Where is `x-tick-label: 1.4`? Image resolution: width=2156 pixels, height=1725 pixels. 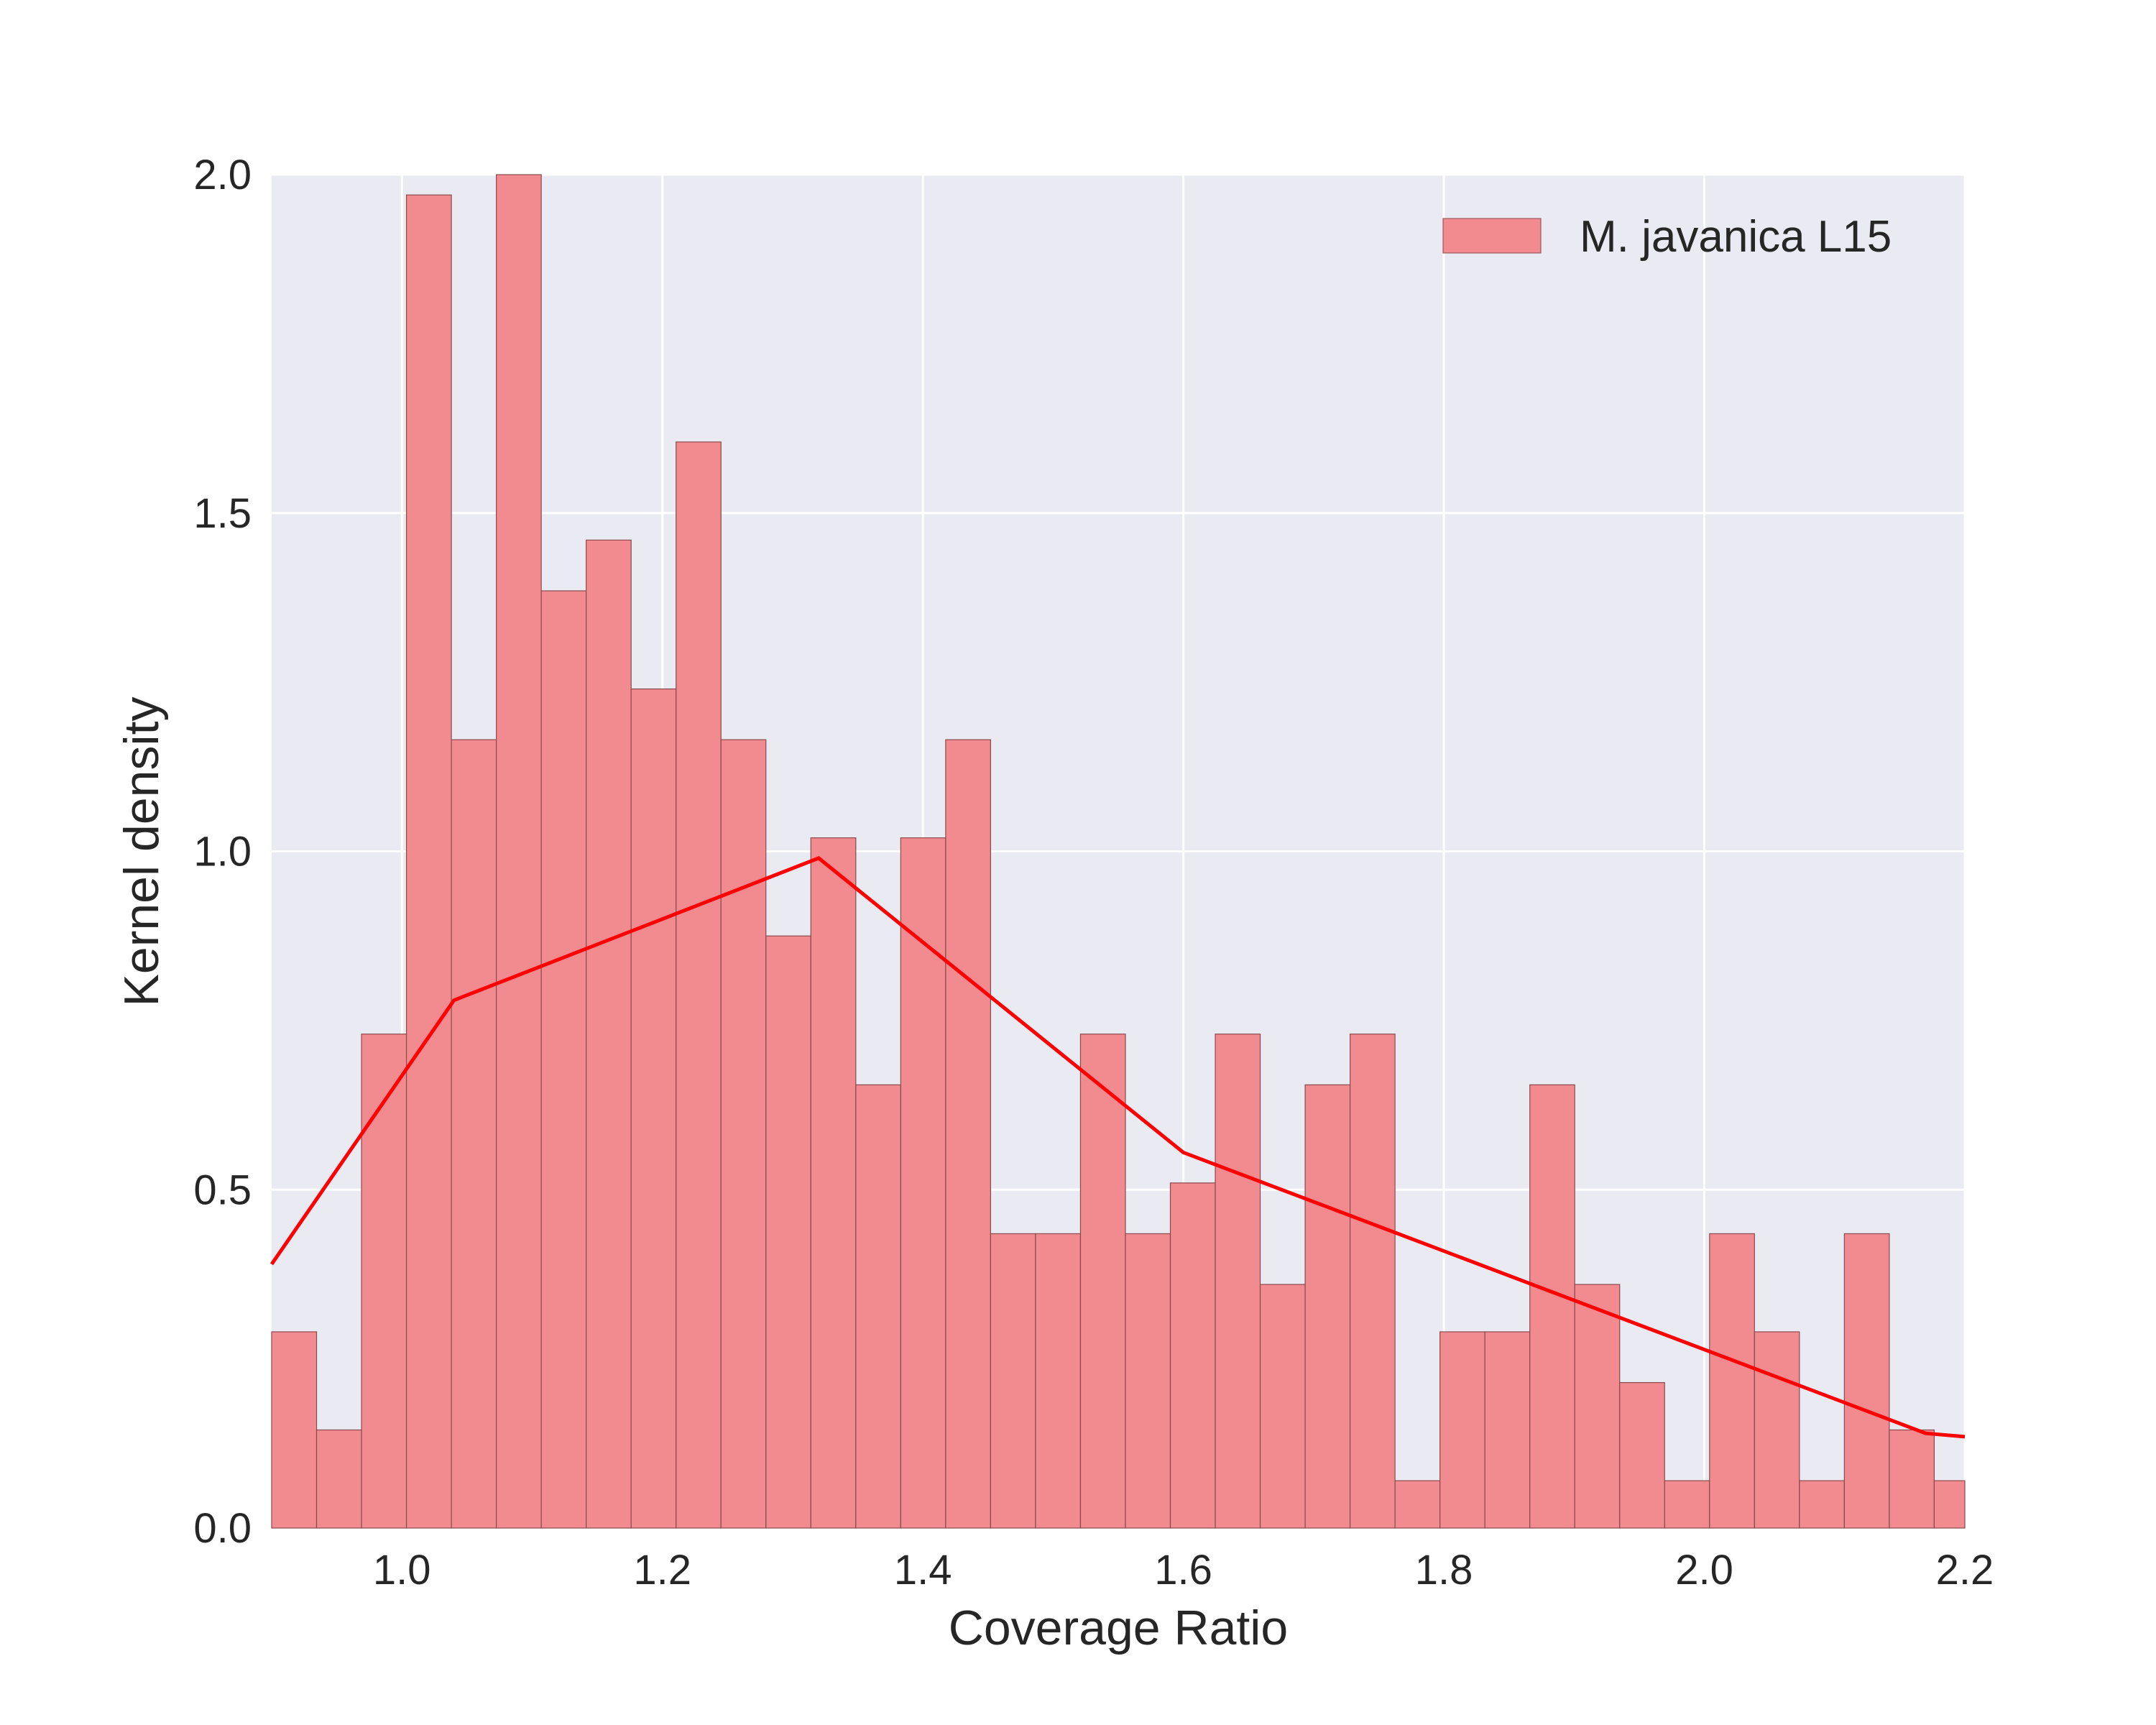
x-tick-label: 1.4 is located at coordinates (923, 1570).